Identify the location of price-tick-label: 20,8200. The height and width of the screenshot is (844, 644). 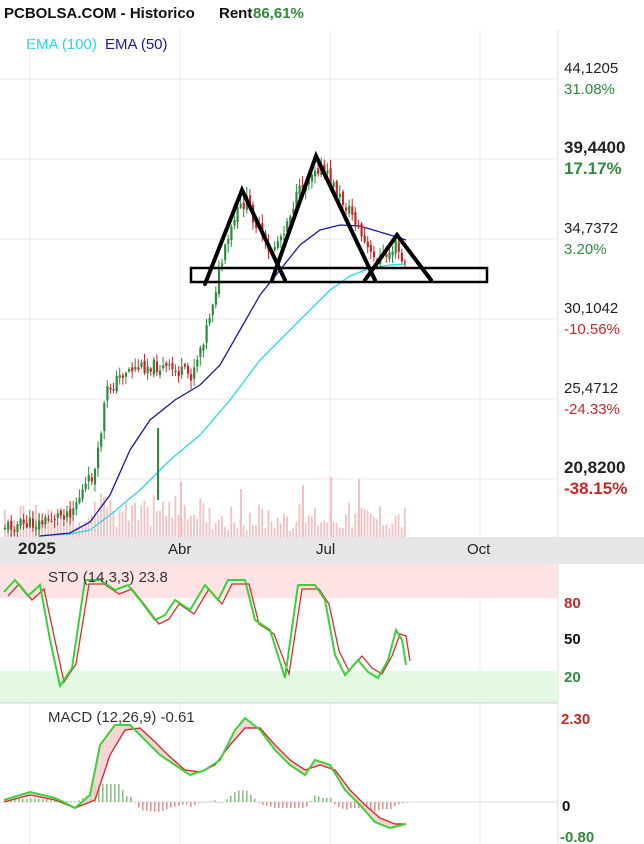
(594, 467).